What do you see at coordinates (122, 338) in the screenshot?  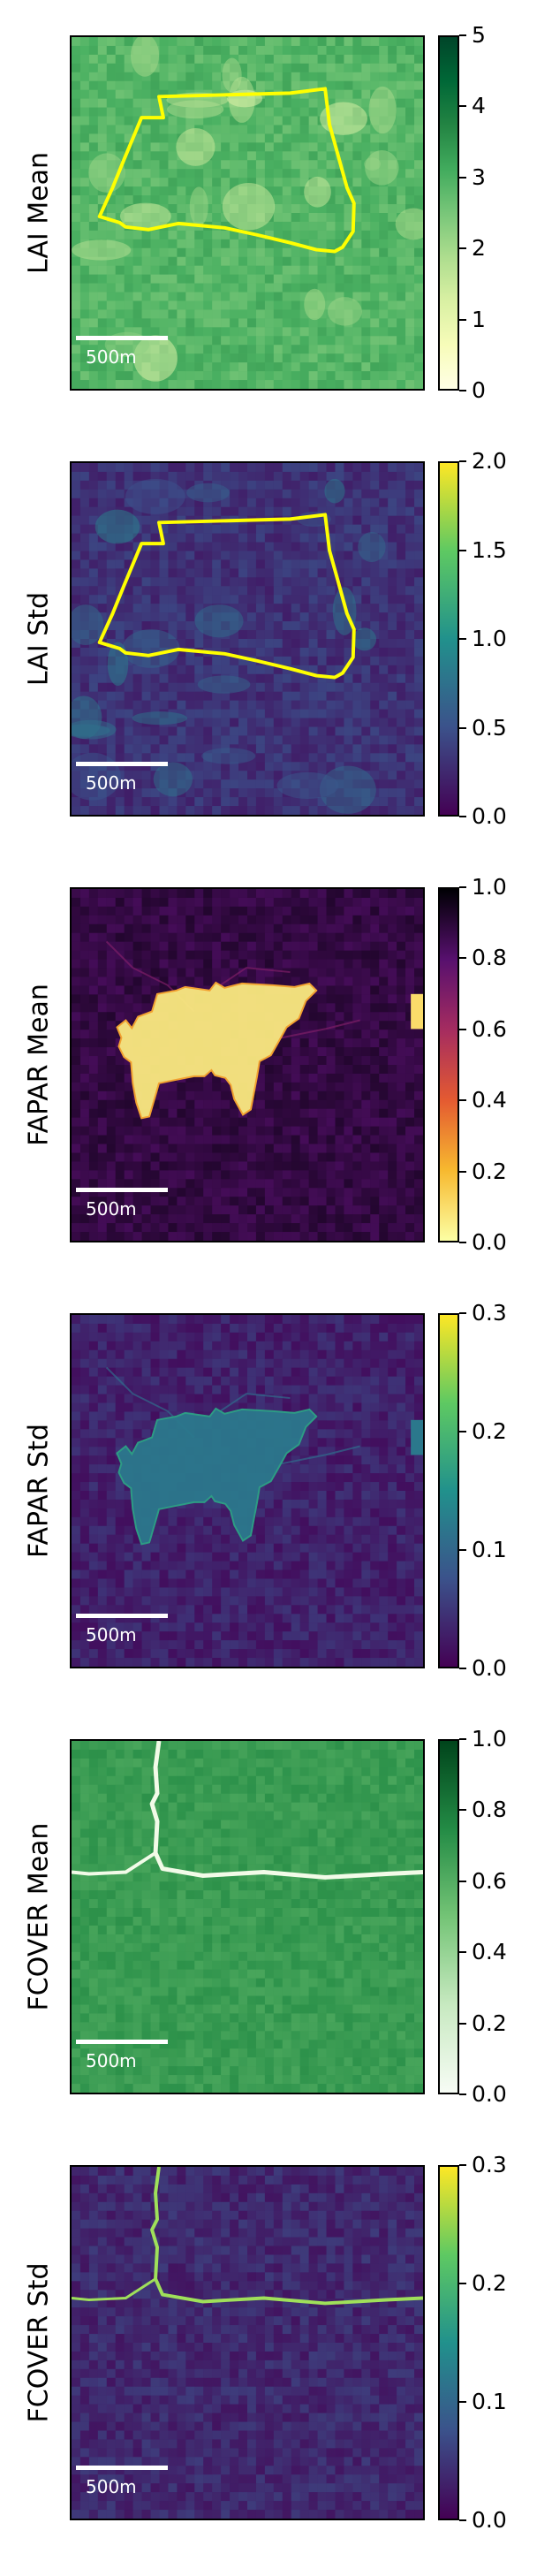 I see `scale-bar-line` at bounding box center [122, 338].